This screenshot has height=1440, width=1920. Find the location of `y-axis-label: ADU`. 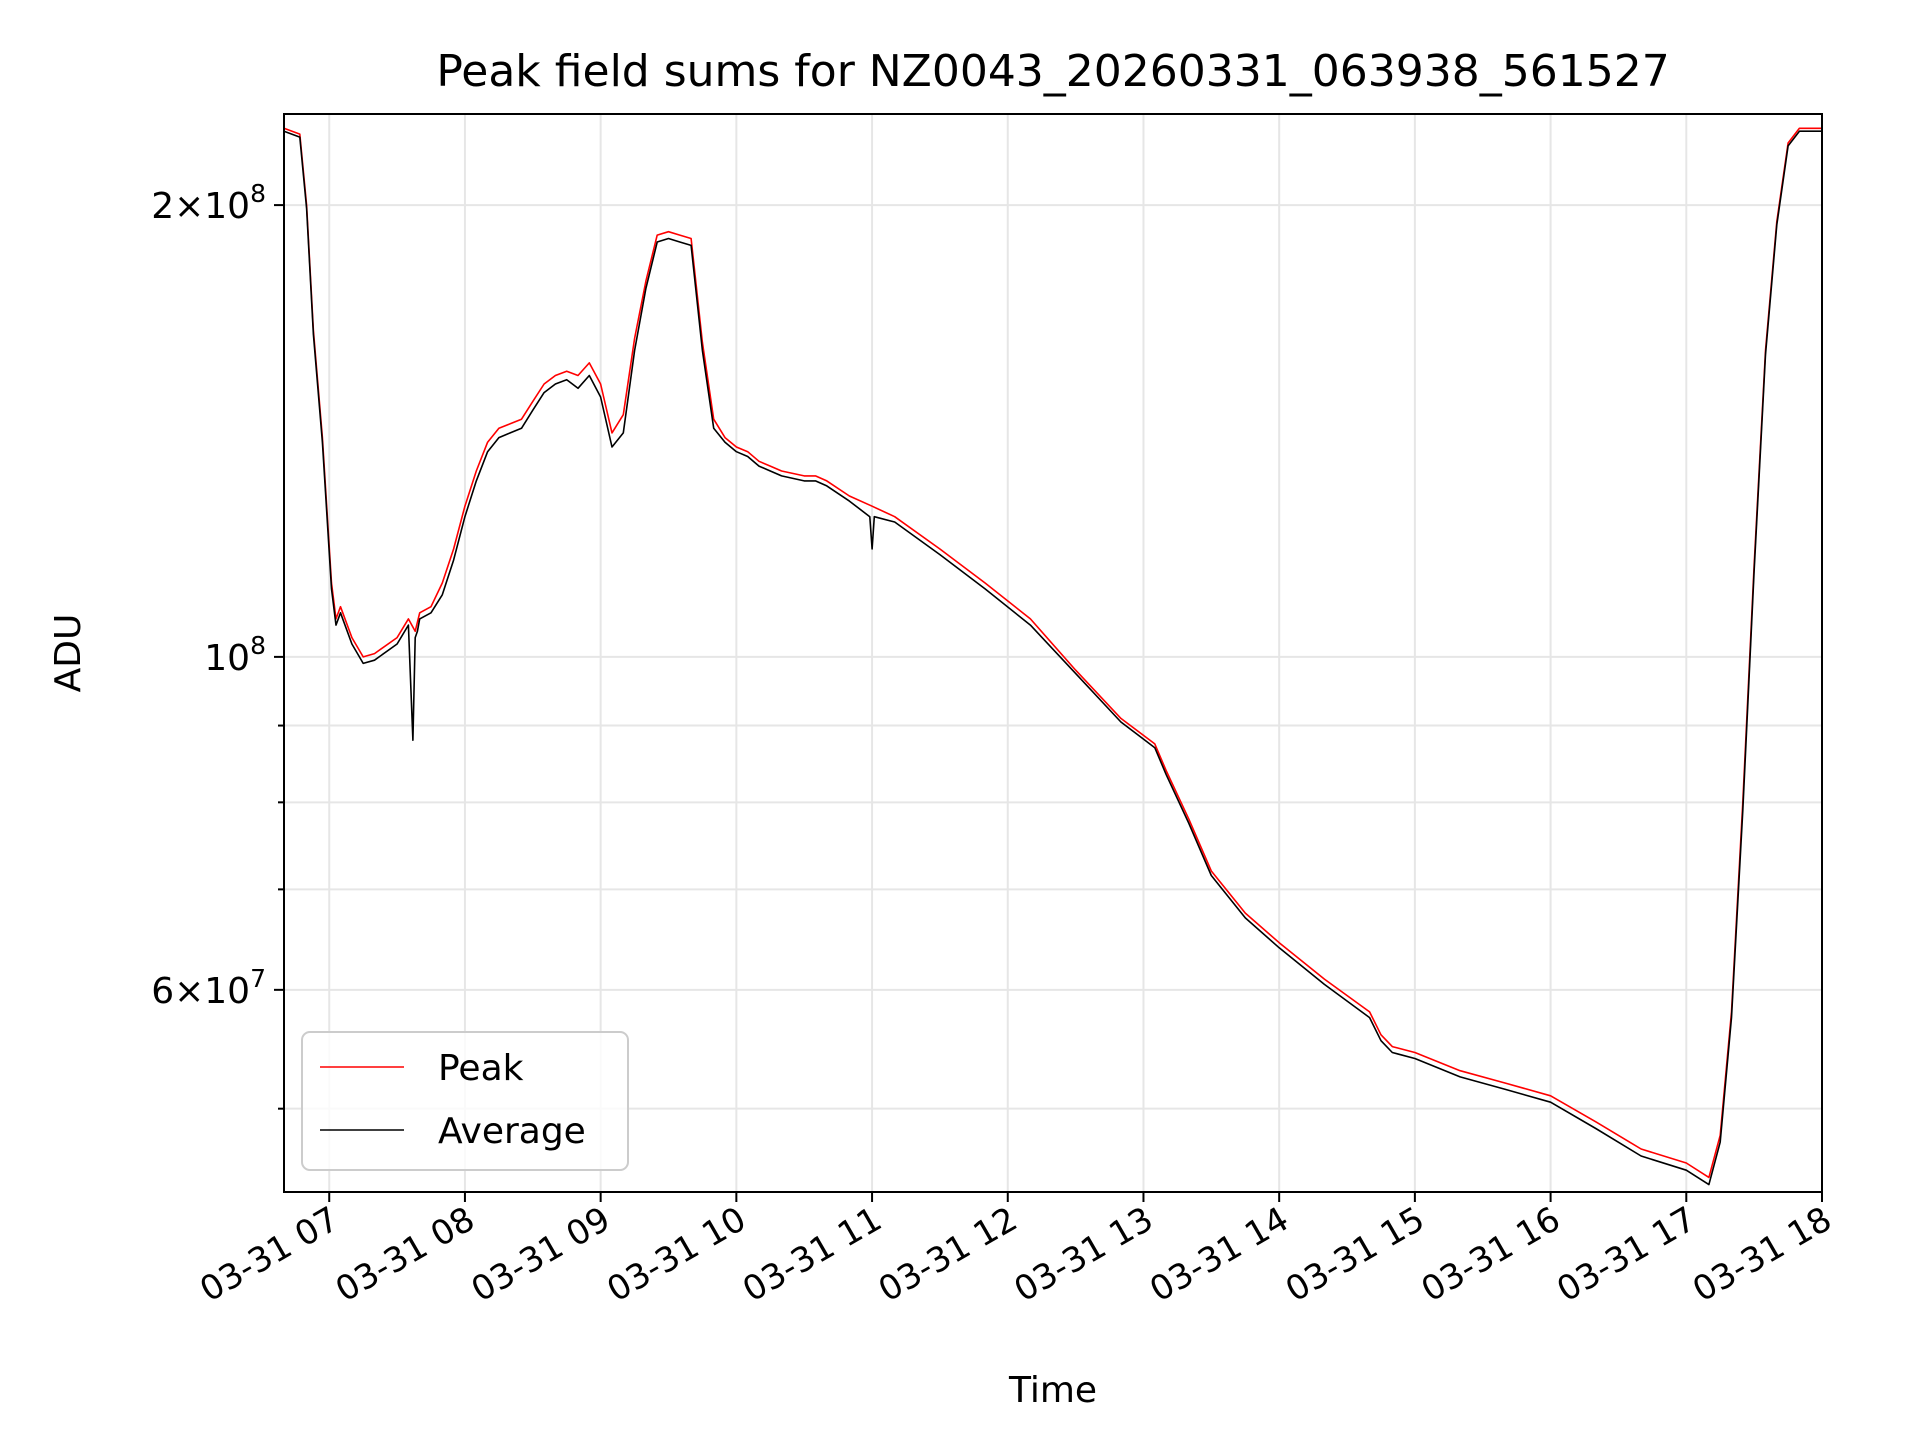

y-axis-label: ADU is located at coordinates (68, 653).